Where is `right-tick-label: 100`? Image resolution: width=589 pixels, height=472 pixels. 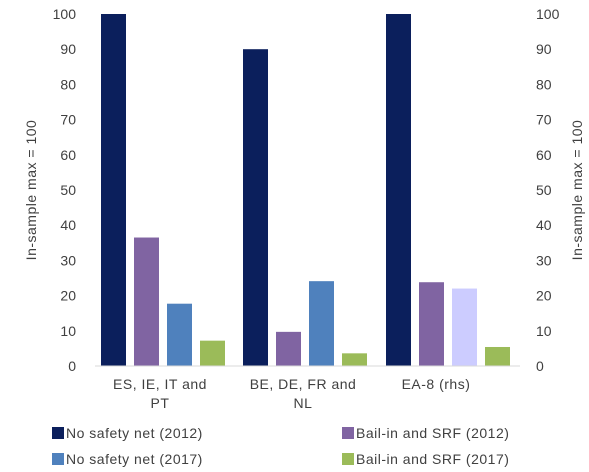 right-tick-label: 100 is located at coordinates (548, 14).